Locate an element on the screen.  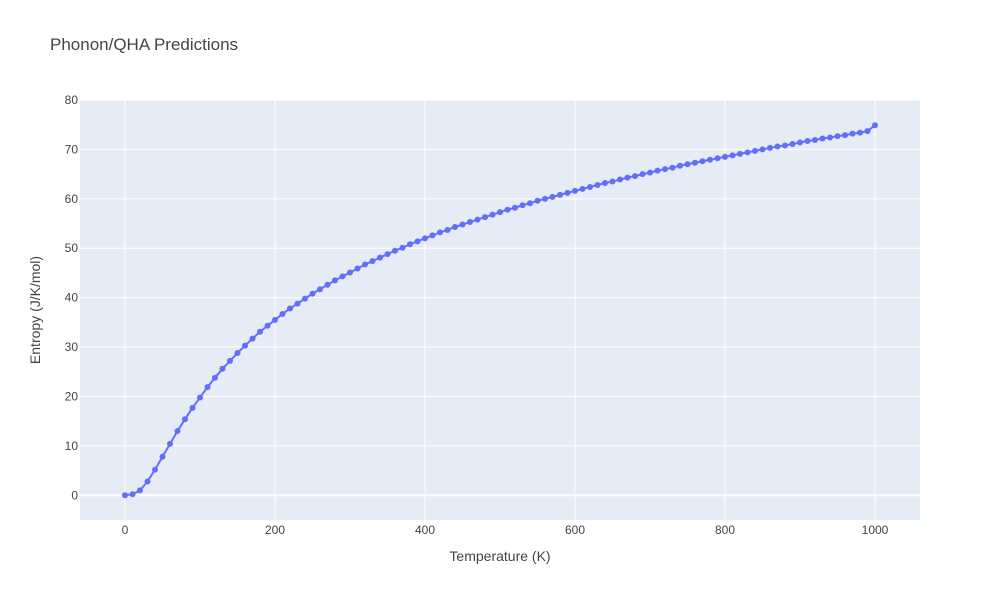
x-tick-label: 800 is located at coordinates (725, 530).